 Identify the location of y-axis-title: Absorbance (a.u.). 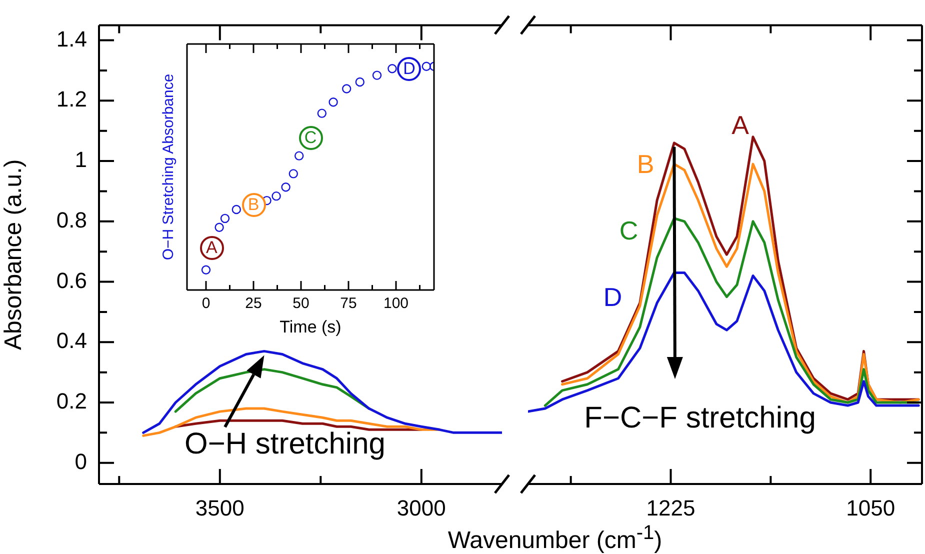
(14, 254).